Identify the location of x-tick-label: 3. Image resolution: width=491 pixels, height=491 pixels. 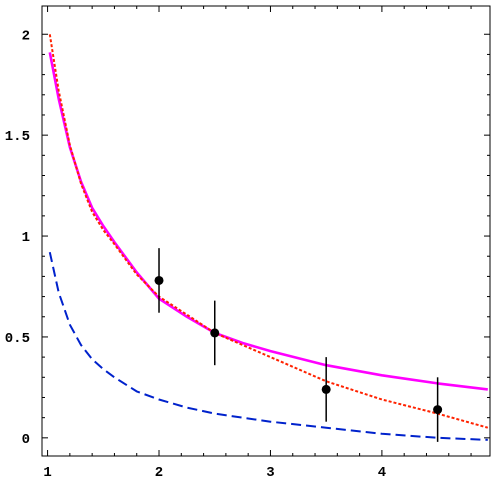
(270, 473).